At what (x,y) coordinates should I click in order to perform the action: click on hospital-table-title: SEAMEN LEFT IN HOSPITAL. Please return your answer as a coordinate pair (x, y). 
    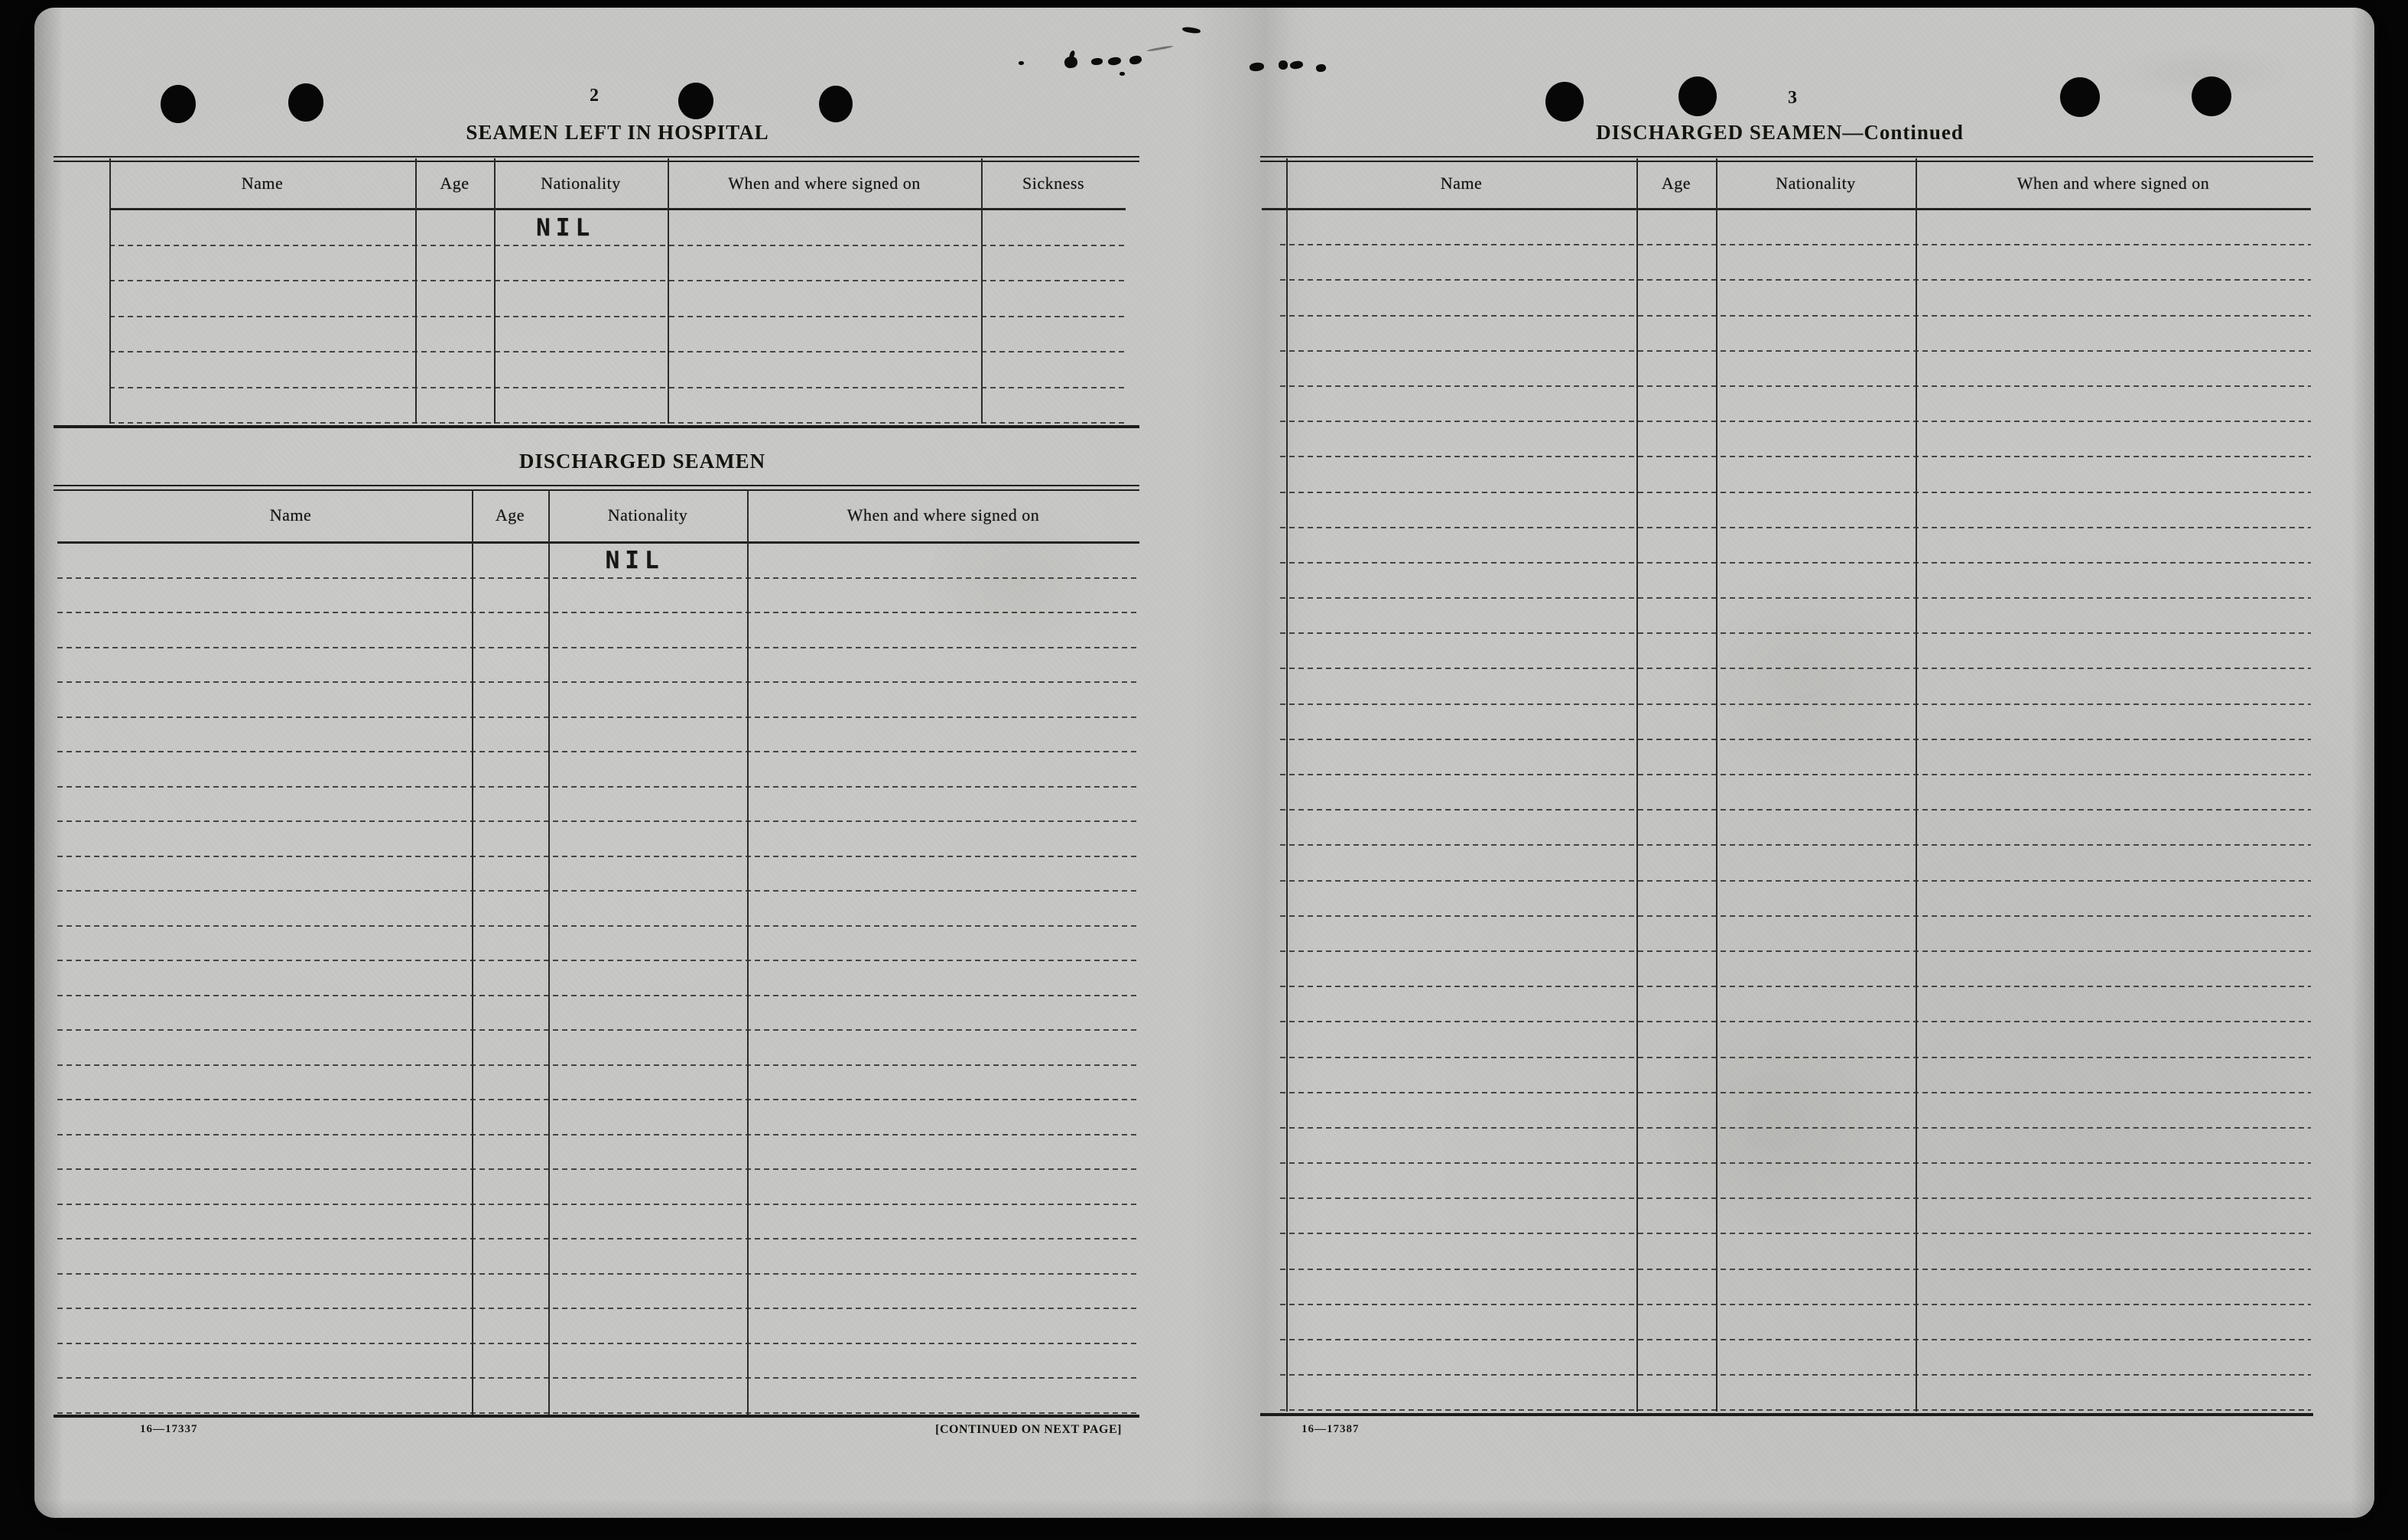
    Looking at the image, I should click on (617, 132).